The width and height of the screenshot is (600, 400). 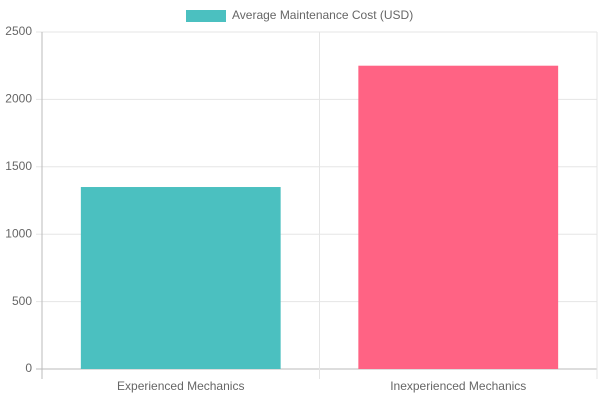 I want to click on y-tick-label: 500, so click(x=22, y=301).